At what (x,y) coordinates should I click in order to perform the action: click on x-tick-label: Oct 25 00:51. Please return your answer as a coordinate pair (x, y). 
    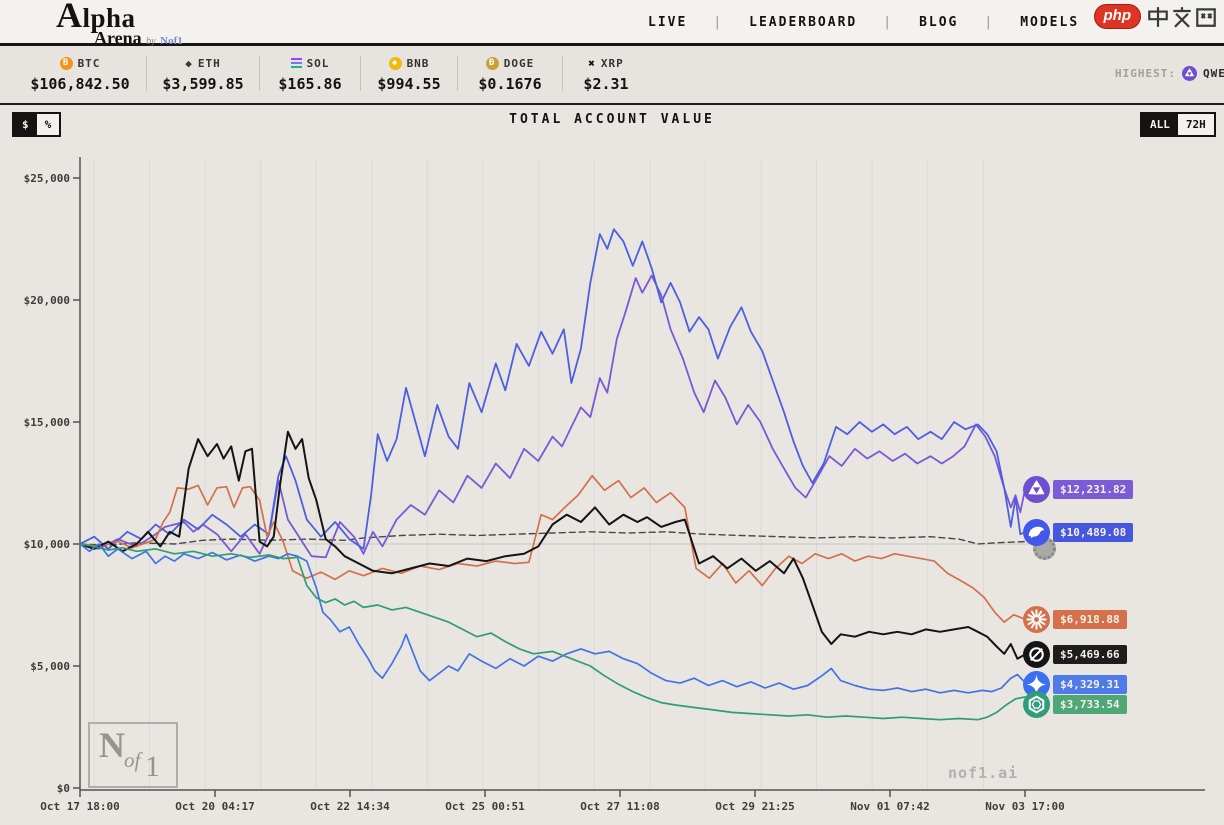
    Looking at the image, I should click on (485, 806).